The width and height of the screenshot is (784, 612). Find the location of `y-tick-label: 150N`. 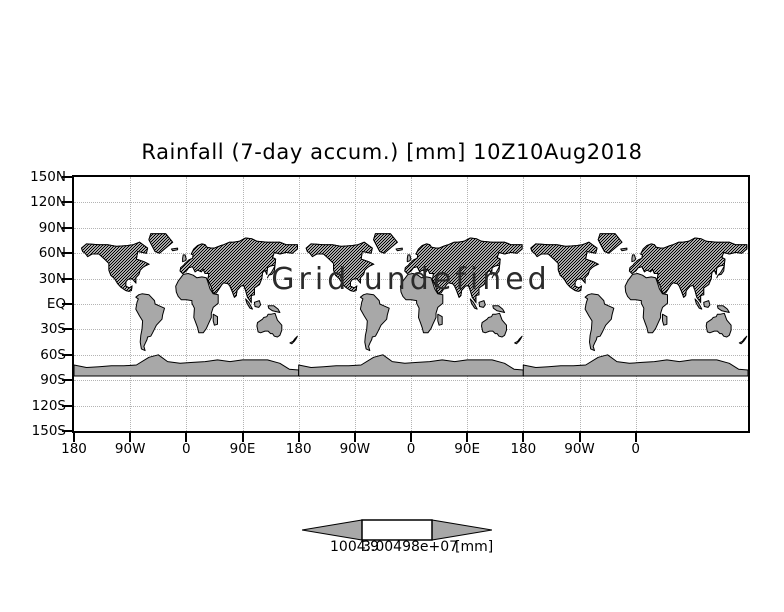

y-tick-label: 150N is located at coordinates (48, 177).